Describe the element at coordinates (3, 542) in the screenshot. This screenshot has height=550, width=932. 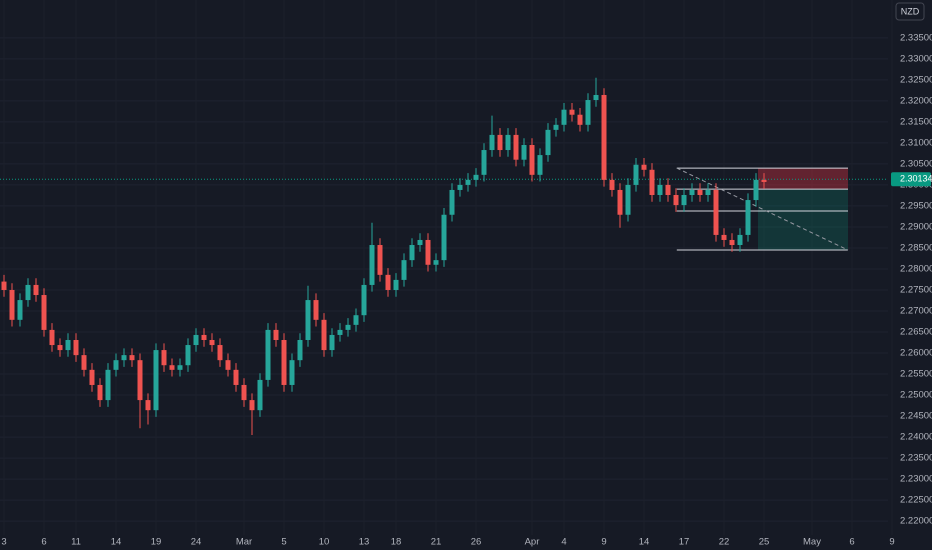
I see `x-tick-label: 3` at that location.